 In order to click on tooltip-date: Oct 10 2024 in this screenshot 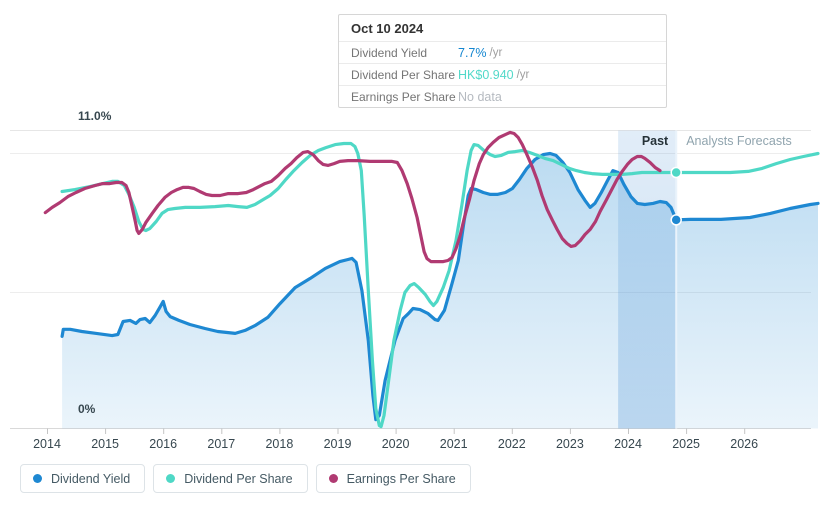, I will do `click(387, 28)`.